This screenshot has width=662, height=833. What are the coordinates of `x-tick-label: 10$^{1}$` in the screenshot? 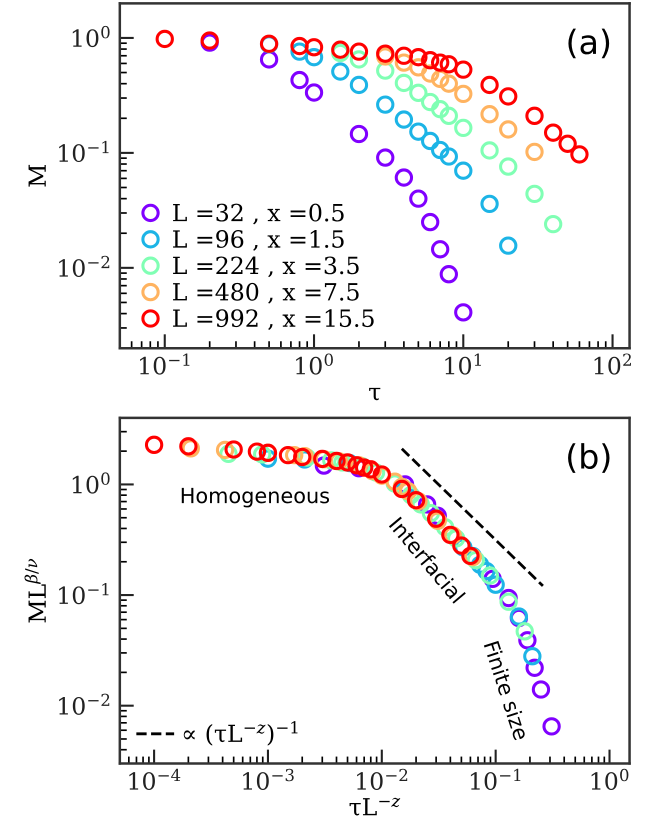 It's located at (463, 364).